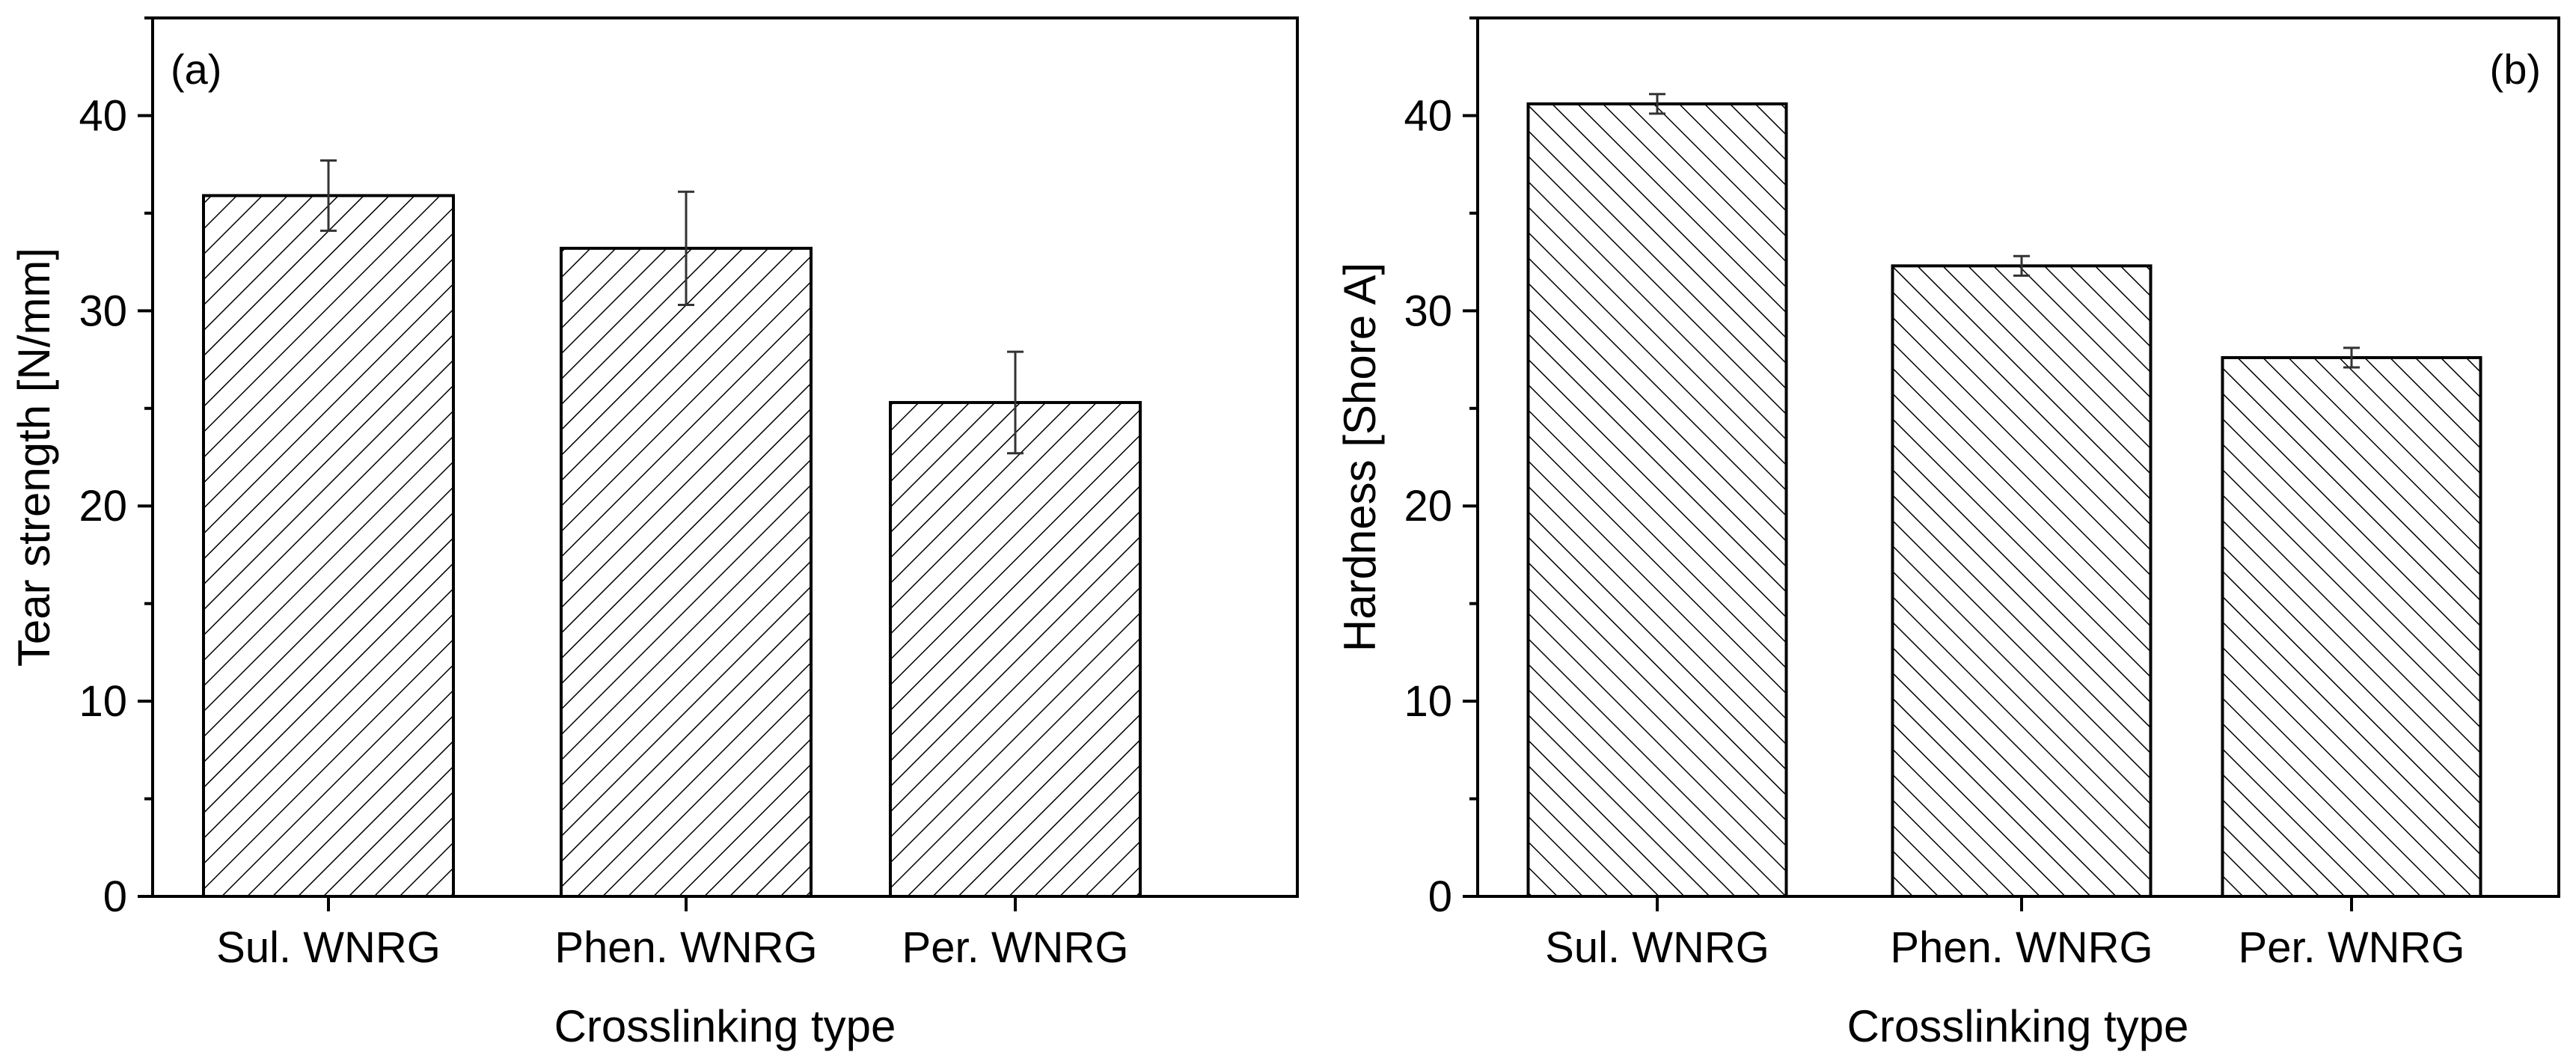  Describe the element at coordinates (196, 70) in the screenshot. I see `panel-label-a: (a)` at that location.